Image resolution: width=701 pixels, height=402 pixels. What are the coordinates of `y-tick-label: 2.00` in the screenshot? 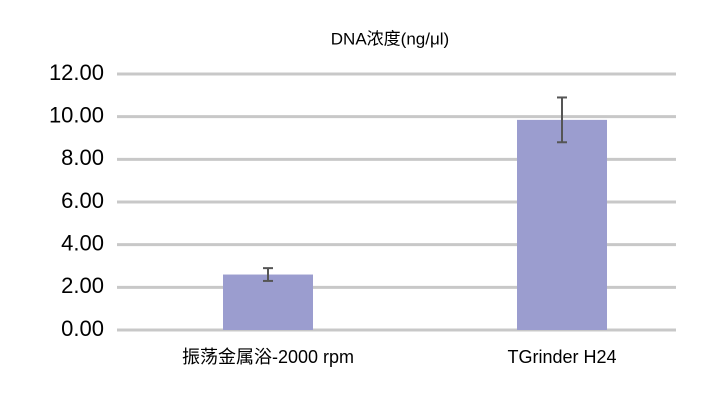 It's located at (82, 285).